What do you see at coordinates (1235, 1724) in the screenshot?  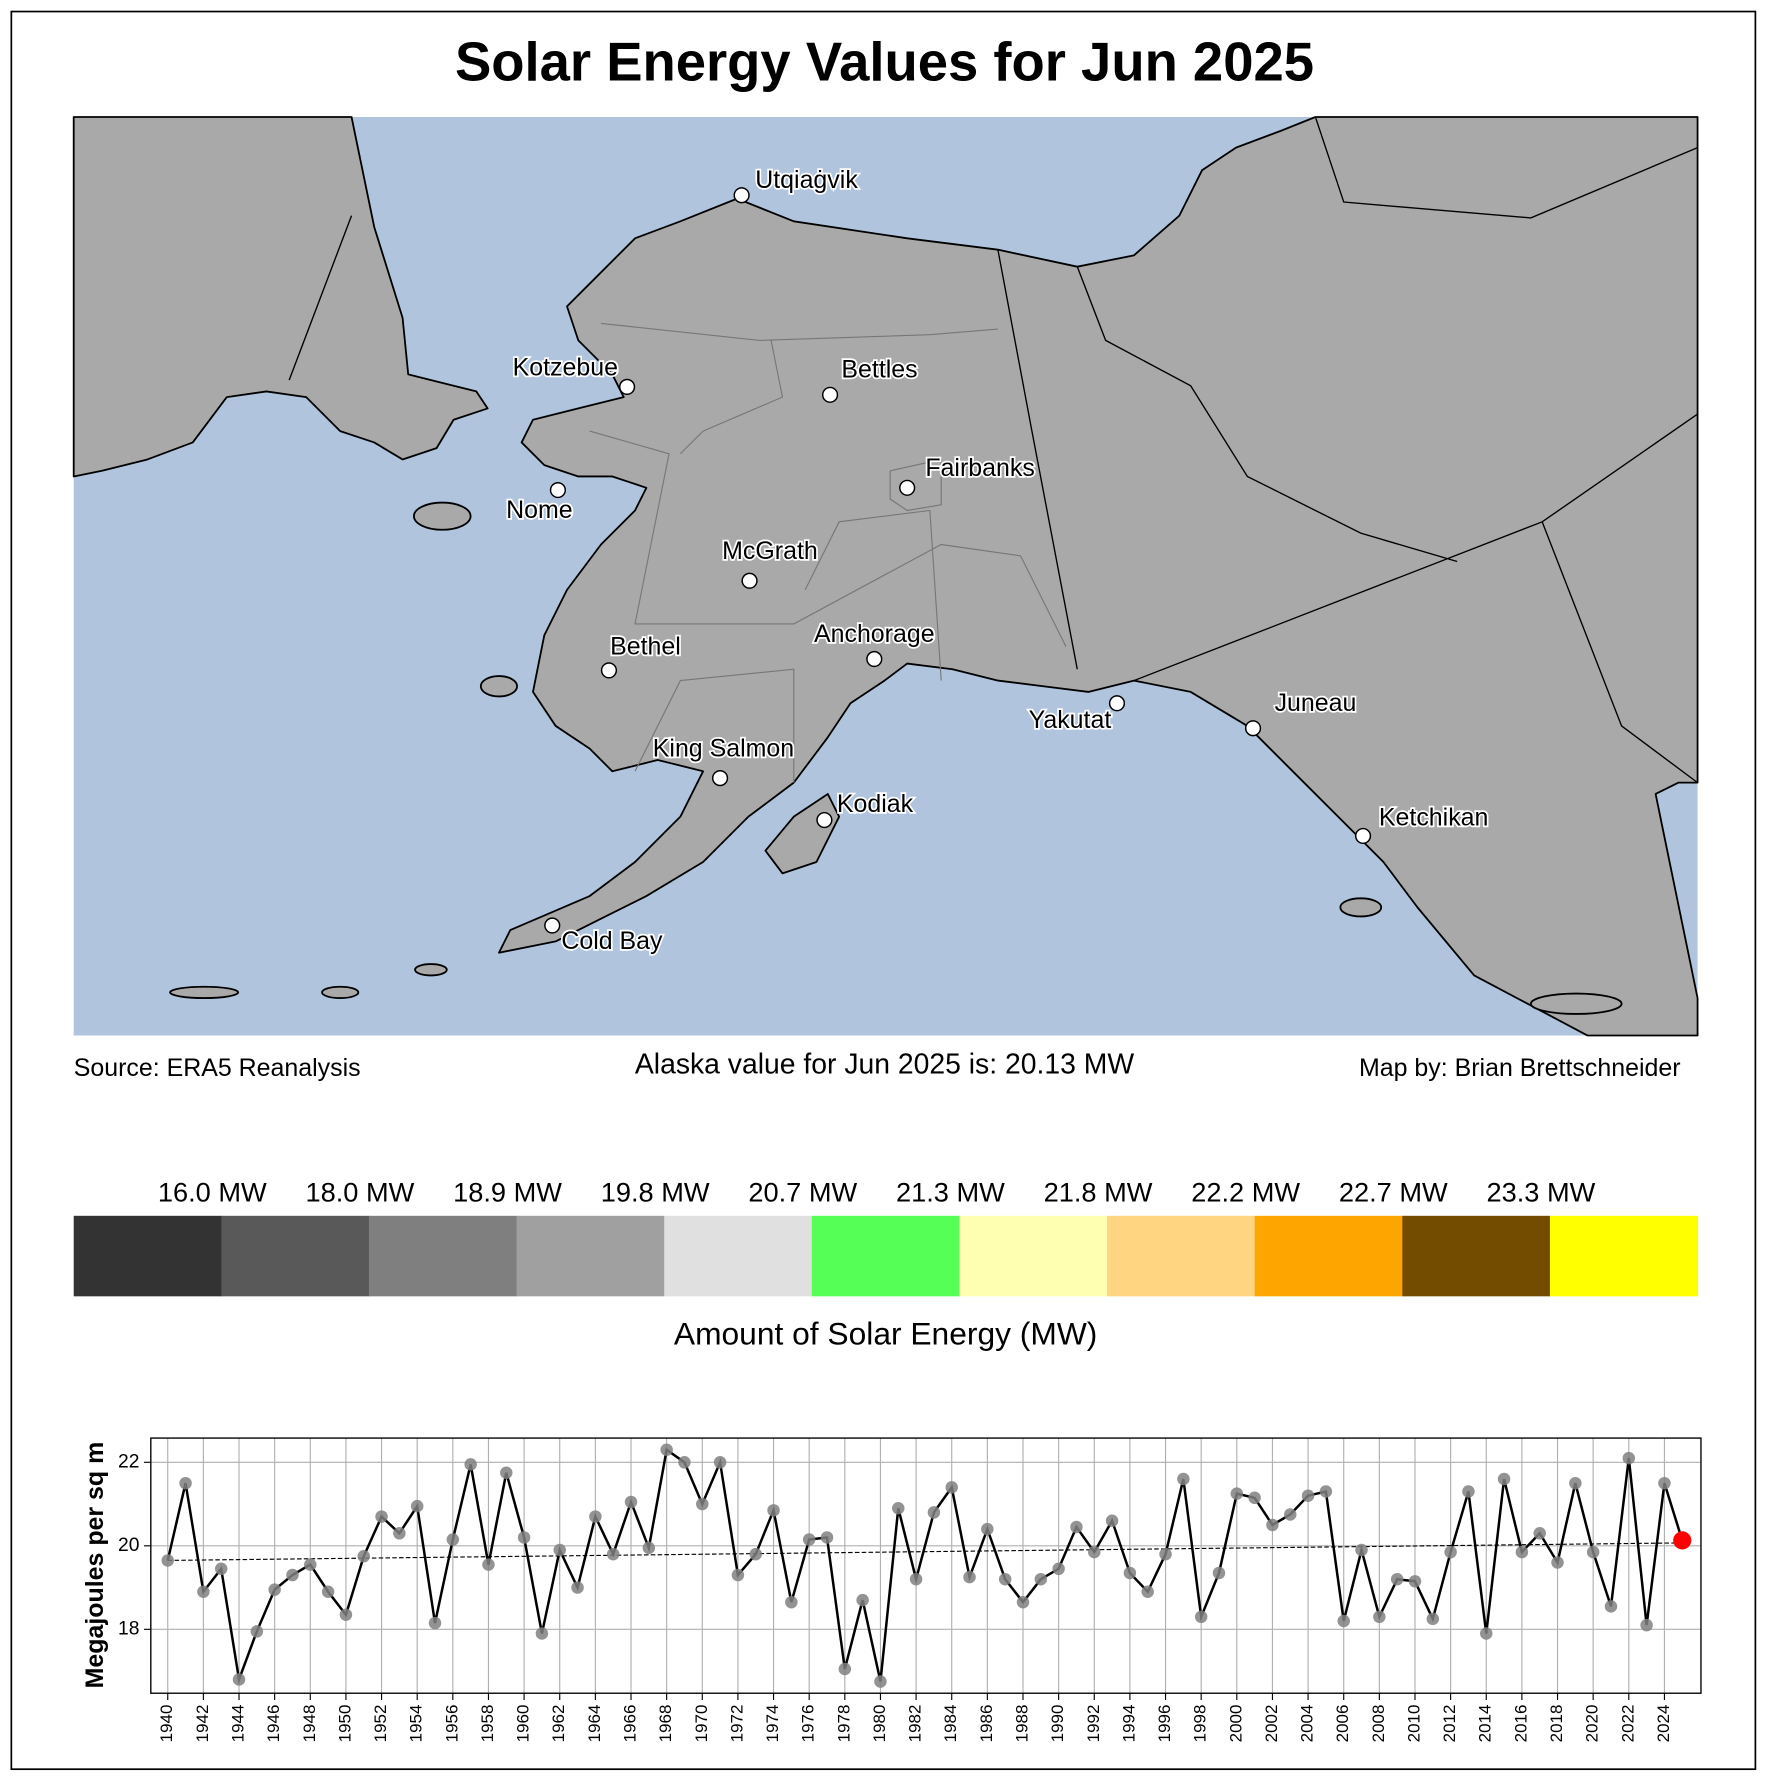 I see `x-tick-label: 2000` at bounding box center [1235, 1724].